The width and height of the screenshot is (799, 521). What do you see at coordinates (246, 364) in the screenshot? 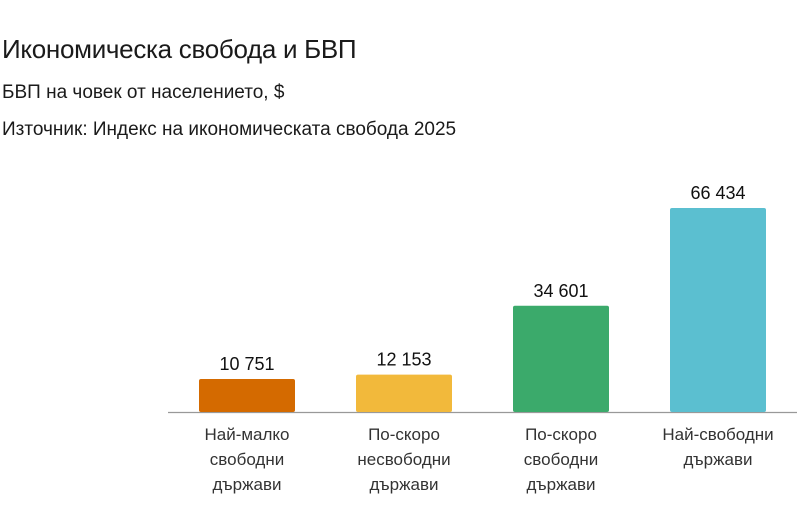
I see `data-label-1: 10 751` at bounding box center [246, 364].